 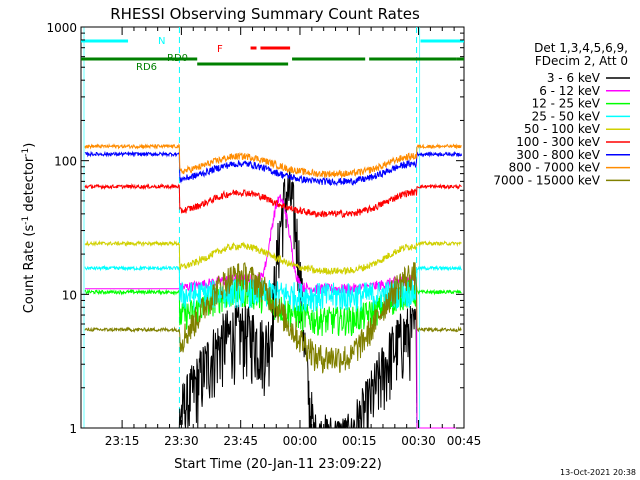 I want to click on legend-title-line-1: Det 1,3,4,5,6,9,, so click(x=581, y=48).